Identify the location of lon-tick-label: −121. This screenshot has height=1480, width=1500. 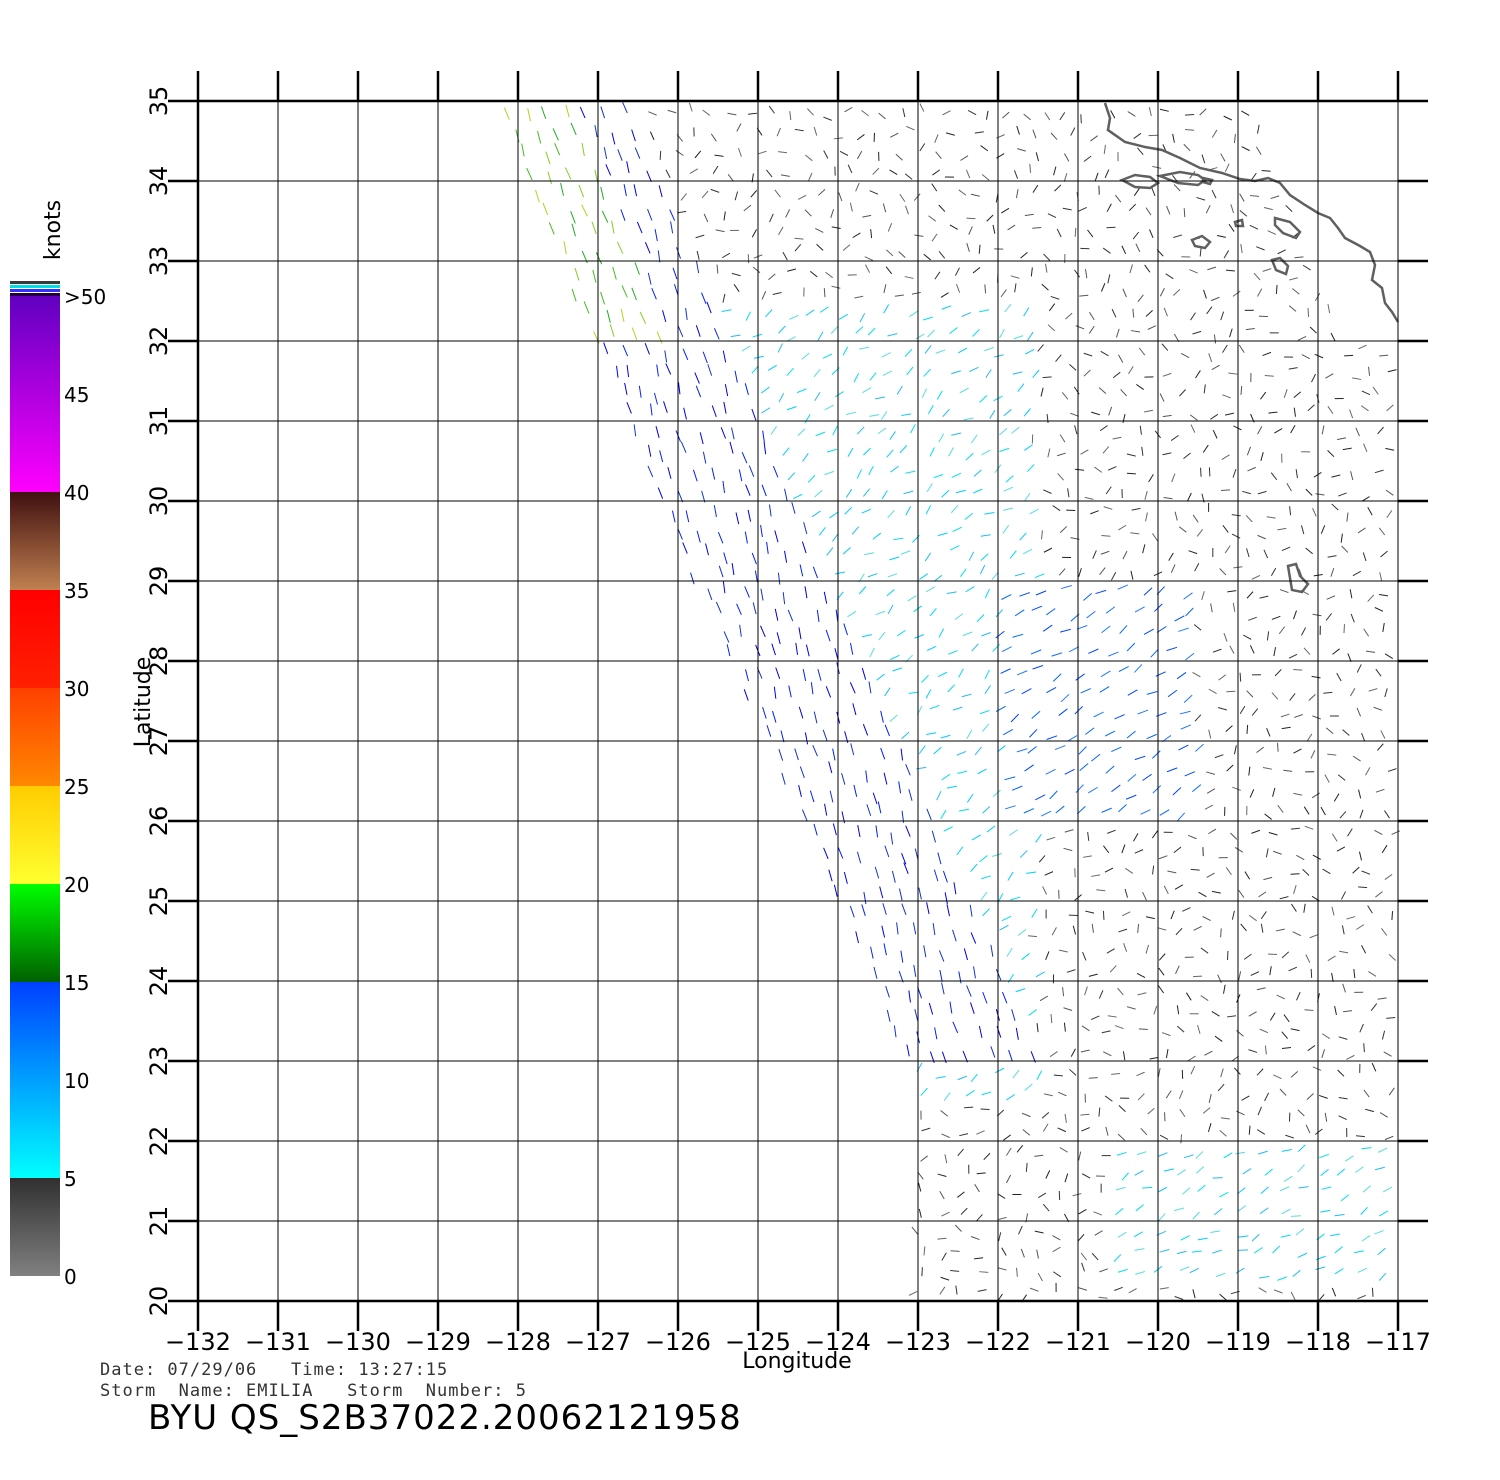
(1078, 1342).